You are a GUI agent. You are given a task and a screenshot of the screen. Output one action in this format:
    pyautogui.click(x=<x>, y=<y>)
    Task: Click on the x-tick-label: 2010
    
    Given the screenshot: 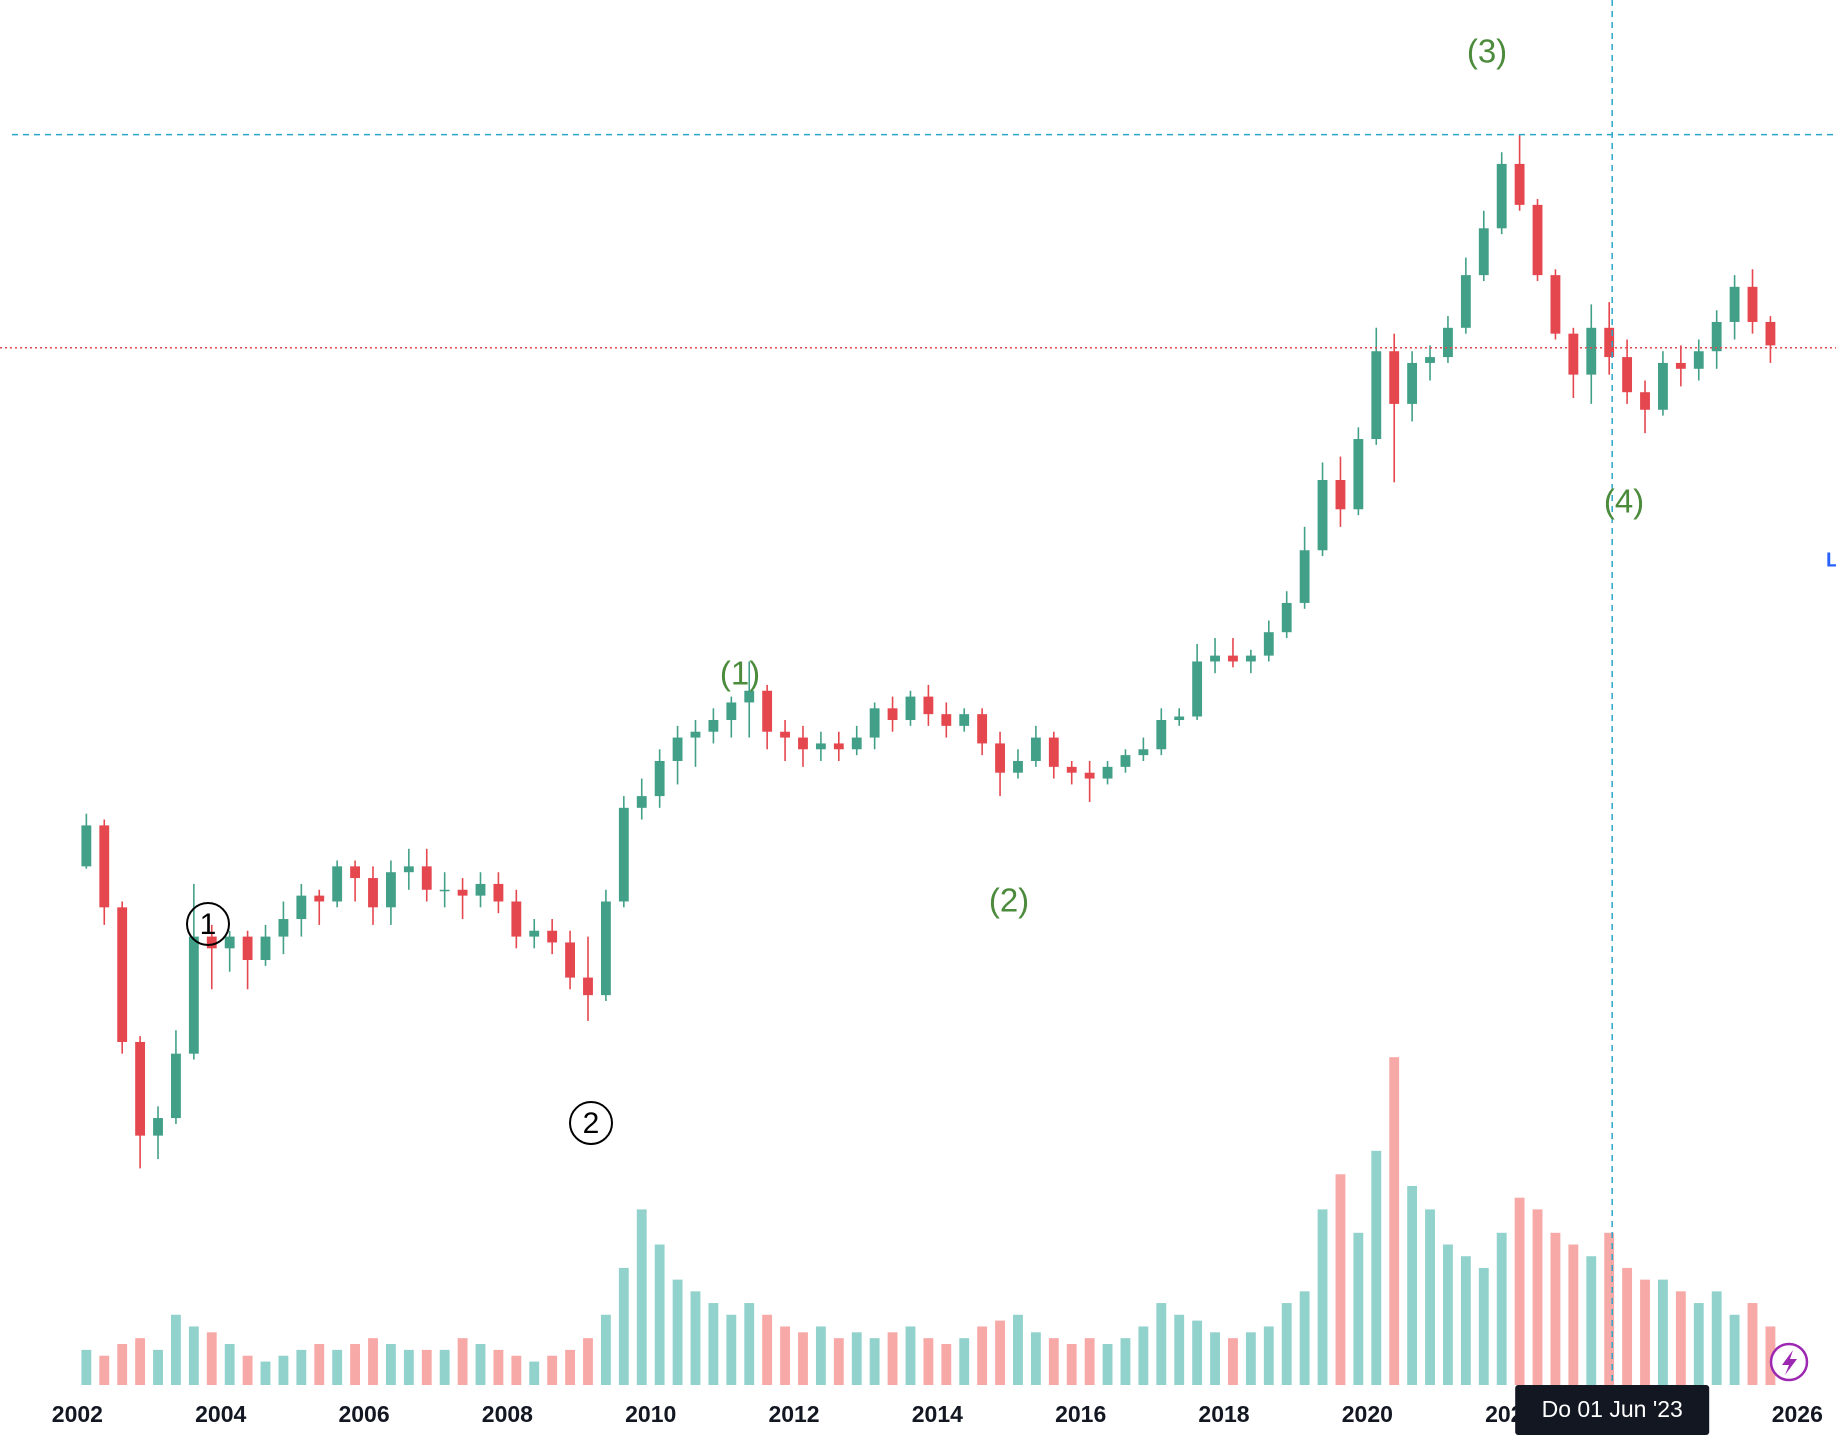 What is the action you would take?
    pyautogui.click(x=650, y=1414)
    